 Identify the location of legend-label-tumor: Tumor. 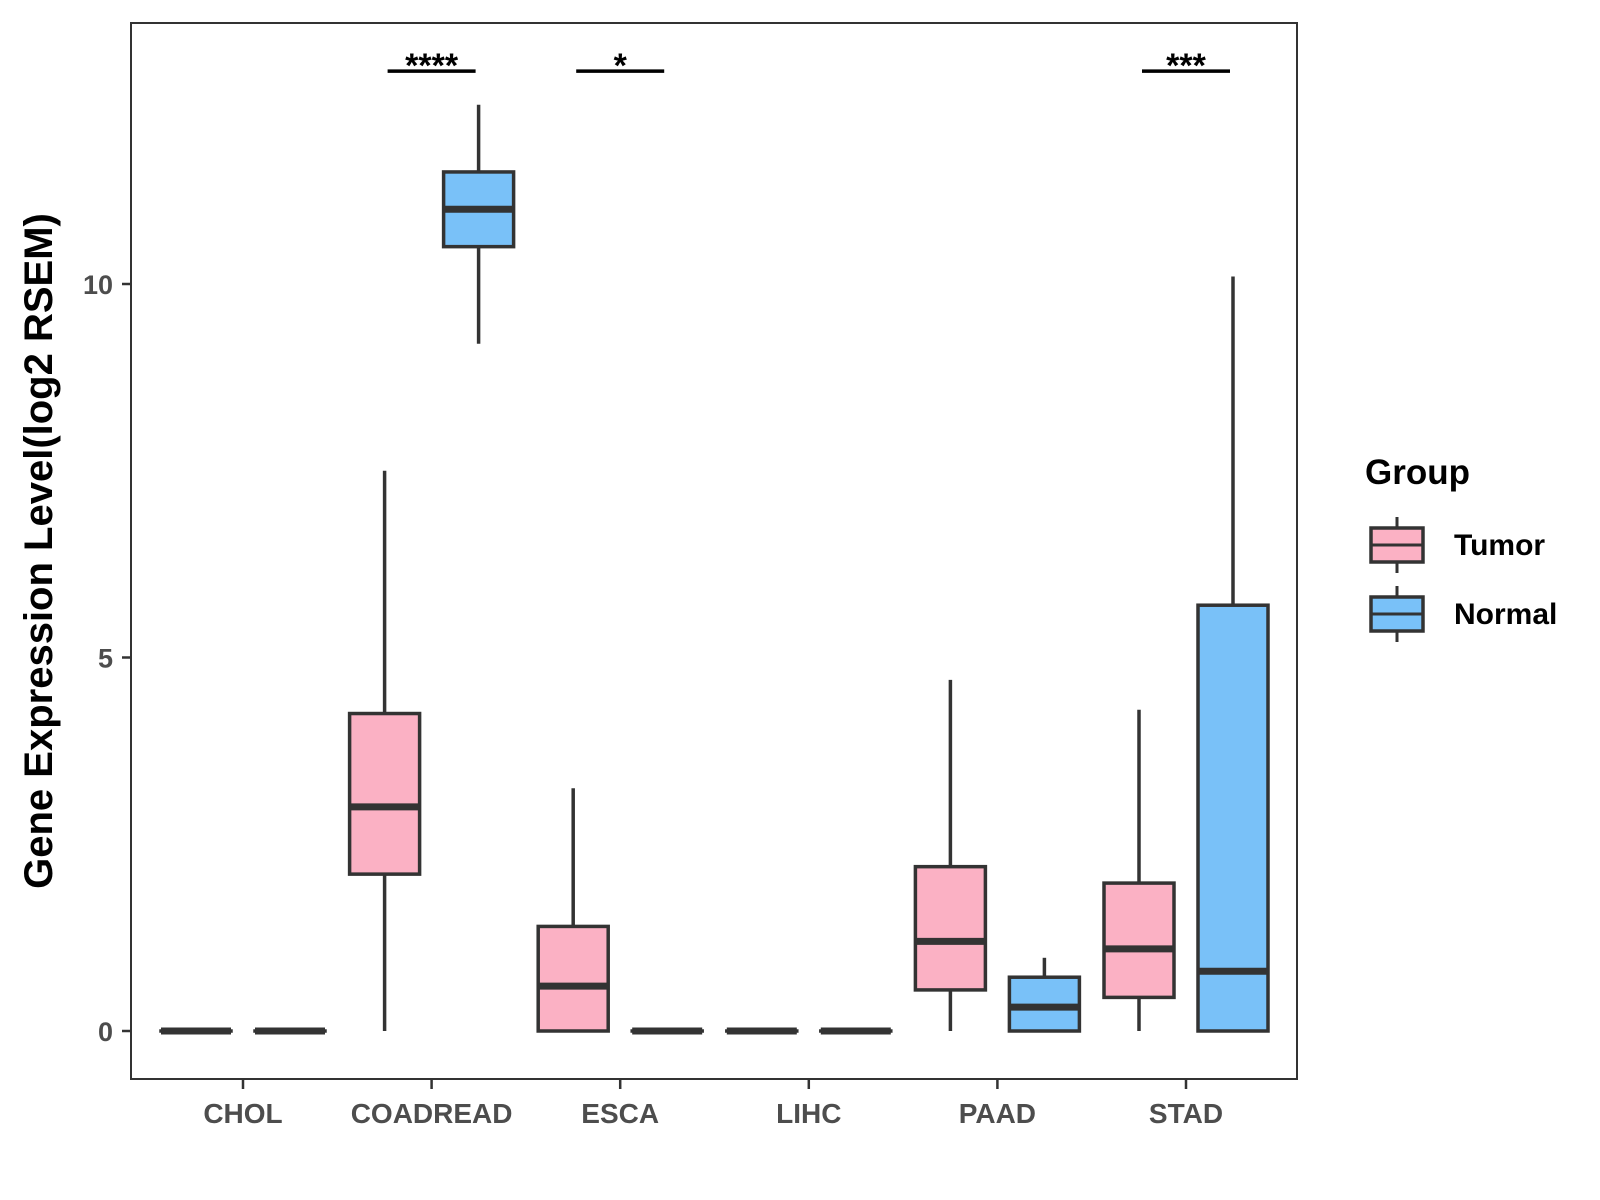
(1499, 545).